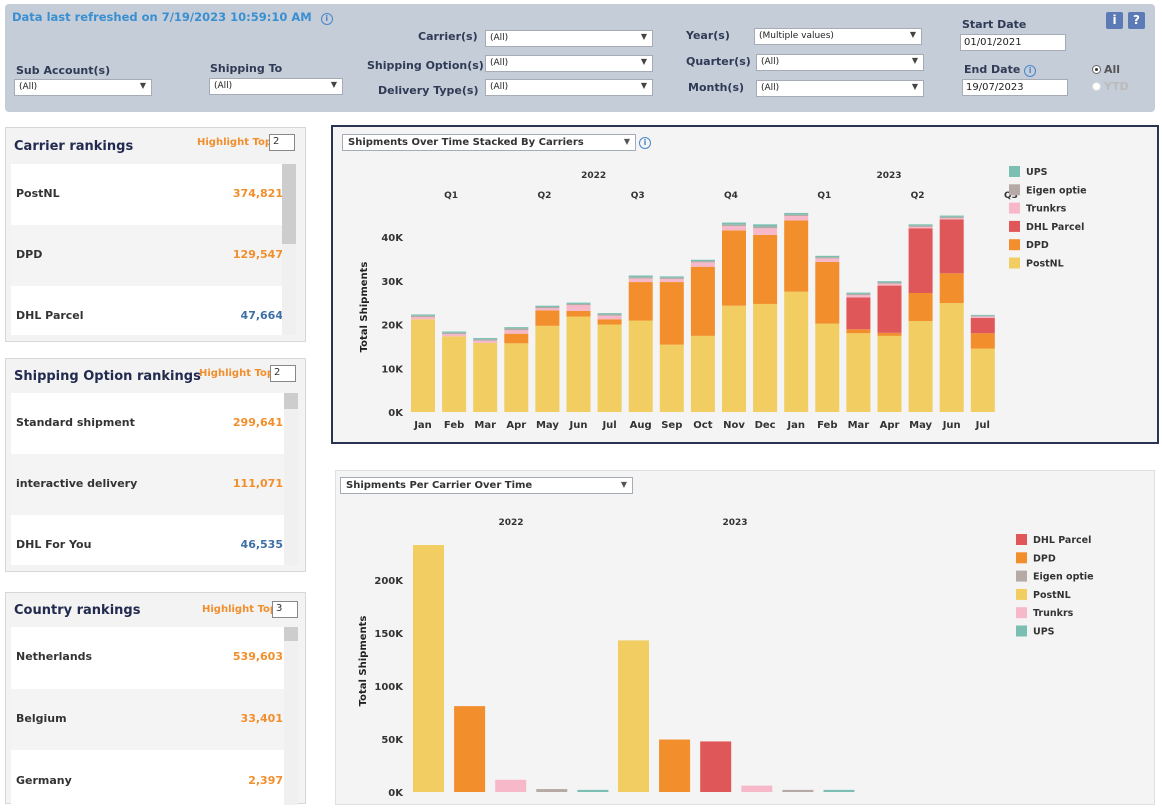  What do you see at coordinates (155, 146) in the screenshot?
I see `panel-header: Carrier rankings Highlight Top 2` at bounding box center [155, 146].